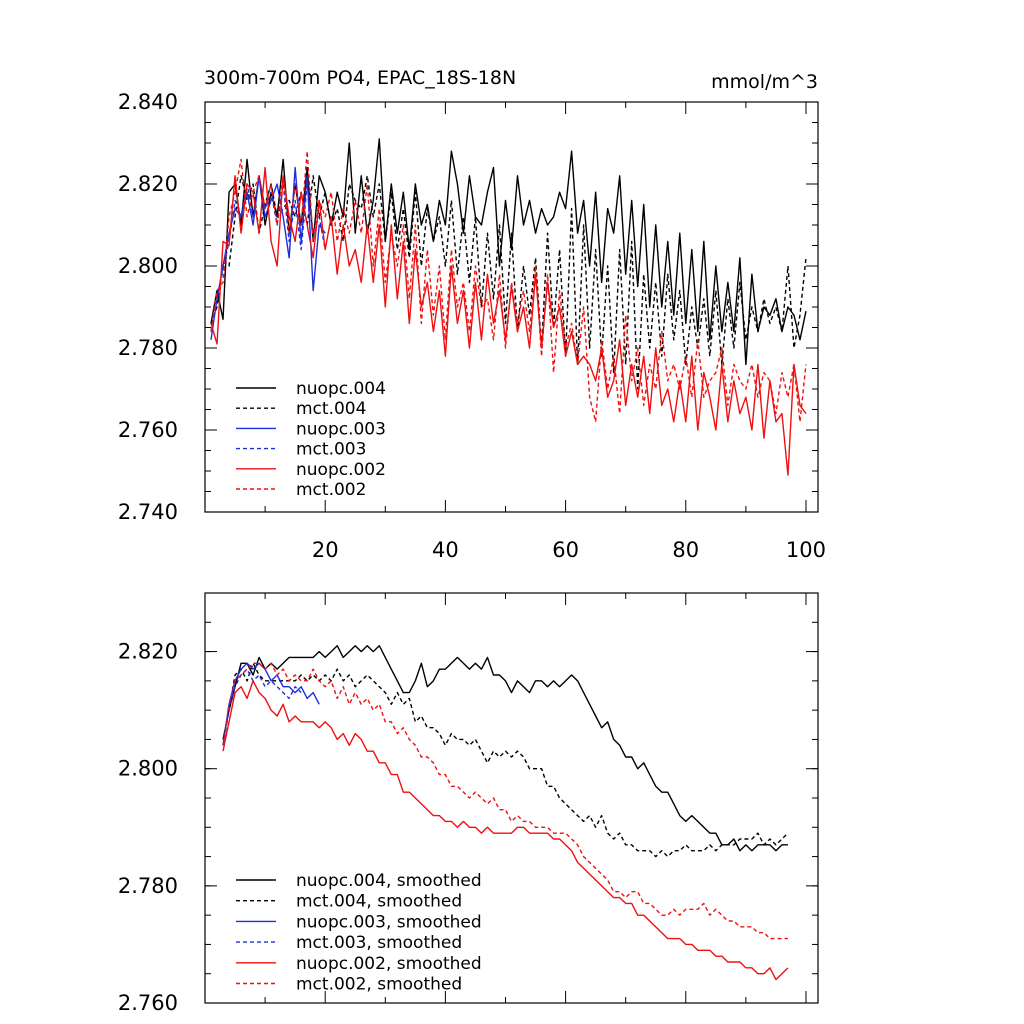  What do you see at coordinates (806, 550) in the screenshot?
I see `x-tick-label: 100` at bounding box center [806, 550].